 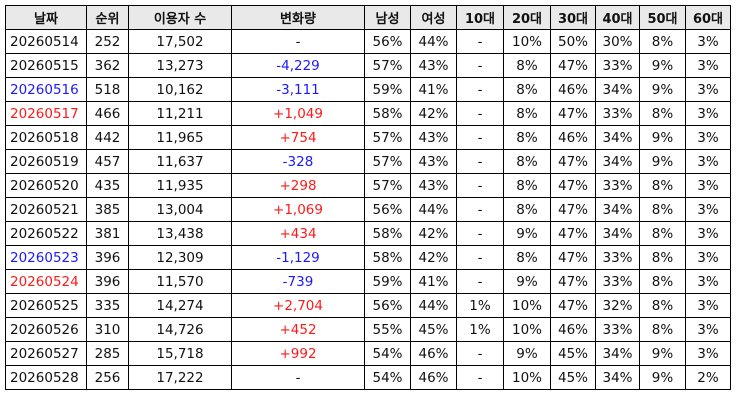 I want to click on date-cell: 20260521, so click(x=46, y=209).